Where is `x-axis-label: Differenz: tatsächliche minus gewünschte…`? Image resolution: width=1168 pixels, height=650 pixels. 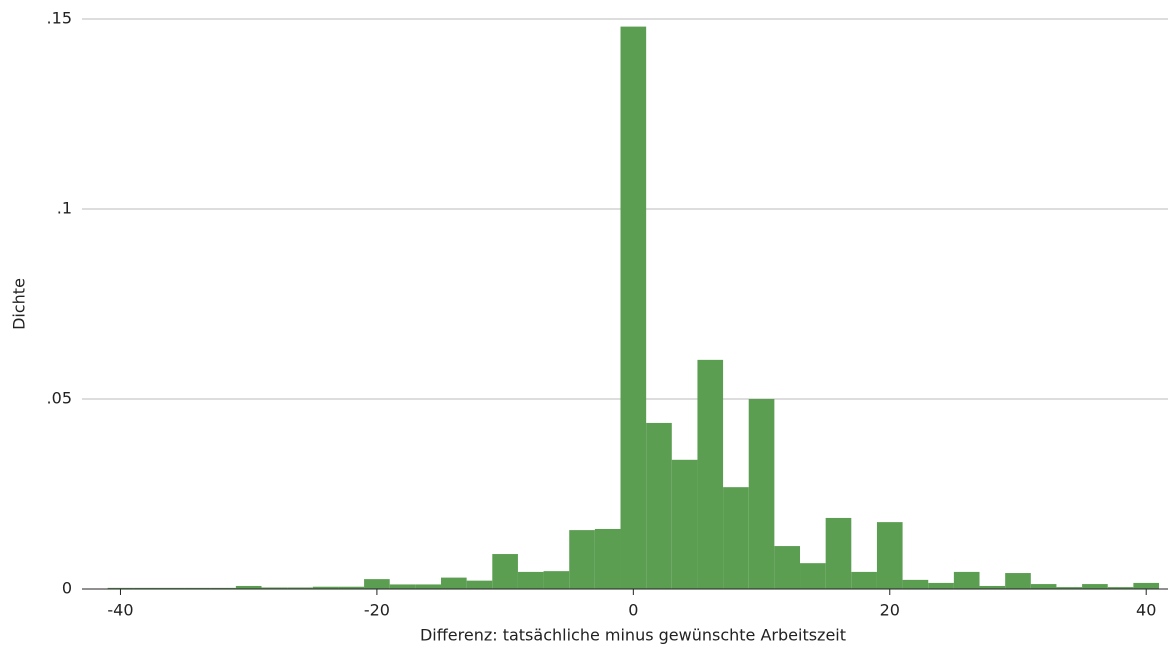
x-axis-label: Differenz: tatsächliche minus gewünschte… is located at coordinates (633, 635).